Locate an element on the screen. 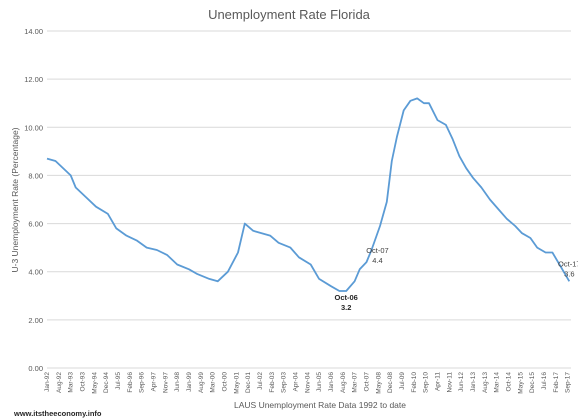 The height and width of the screenshot is (419, 578). annotation-date: Oct-07 is located at coordinates (377, 250).